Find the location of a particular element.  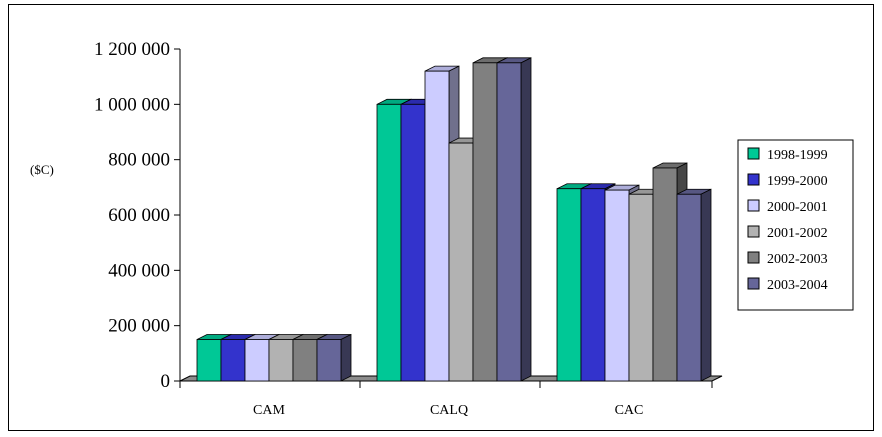

x-category-label: CAC is located at coordinates (629, 410).